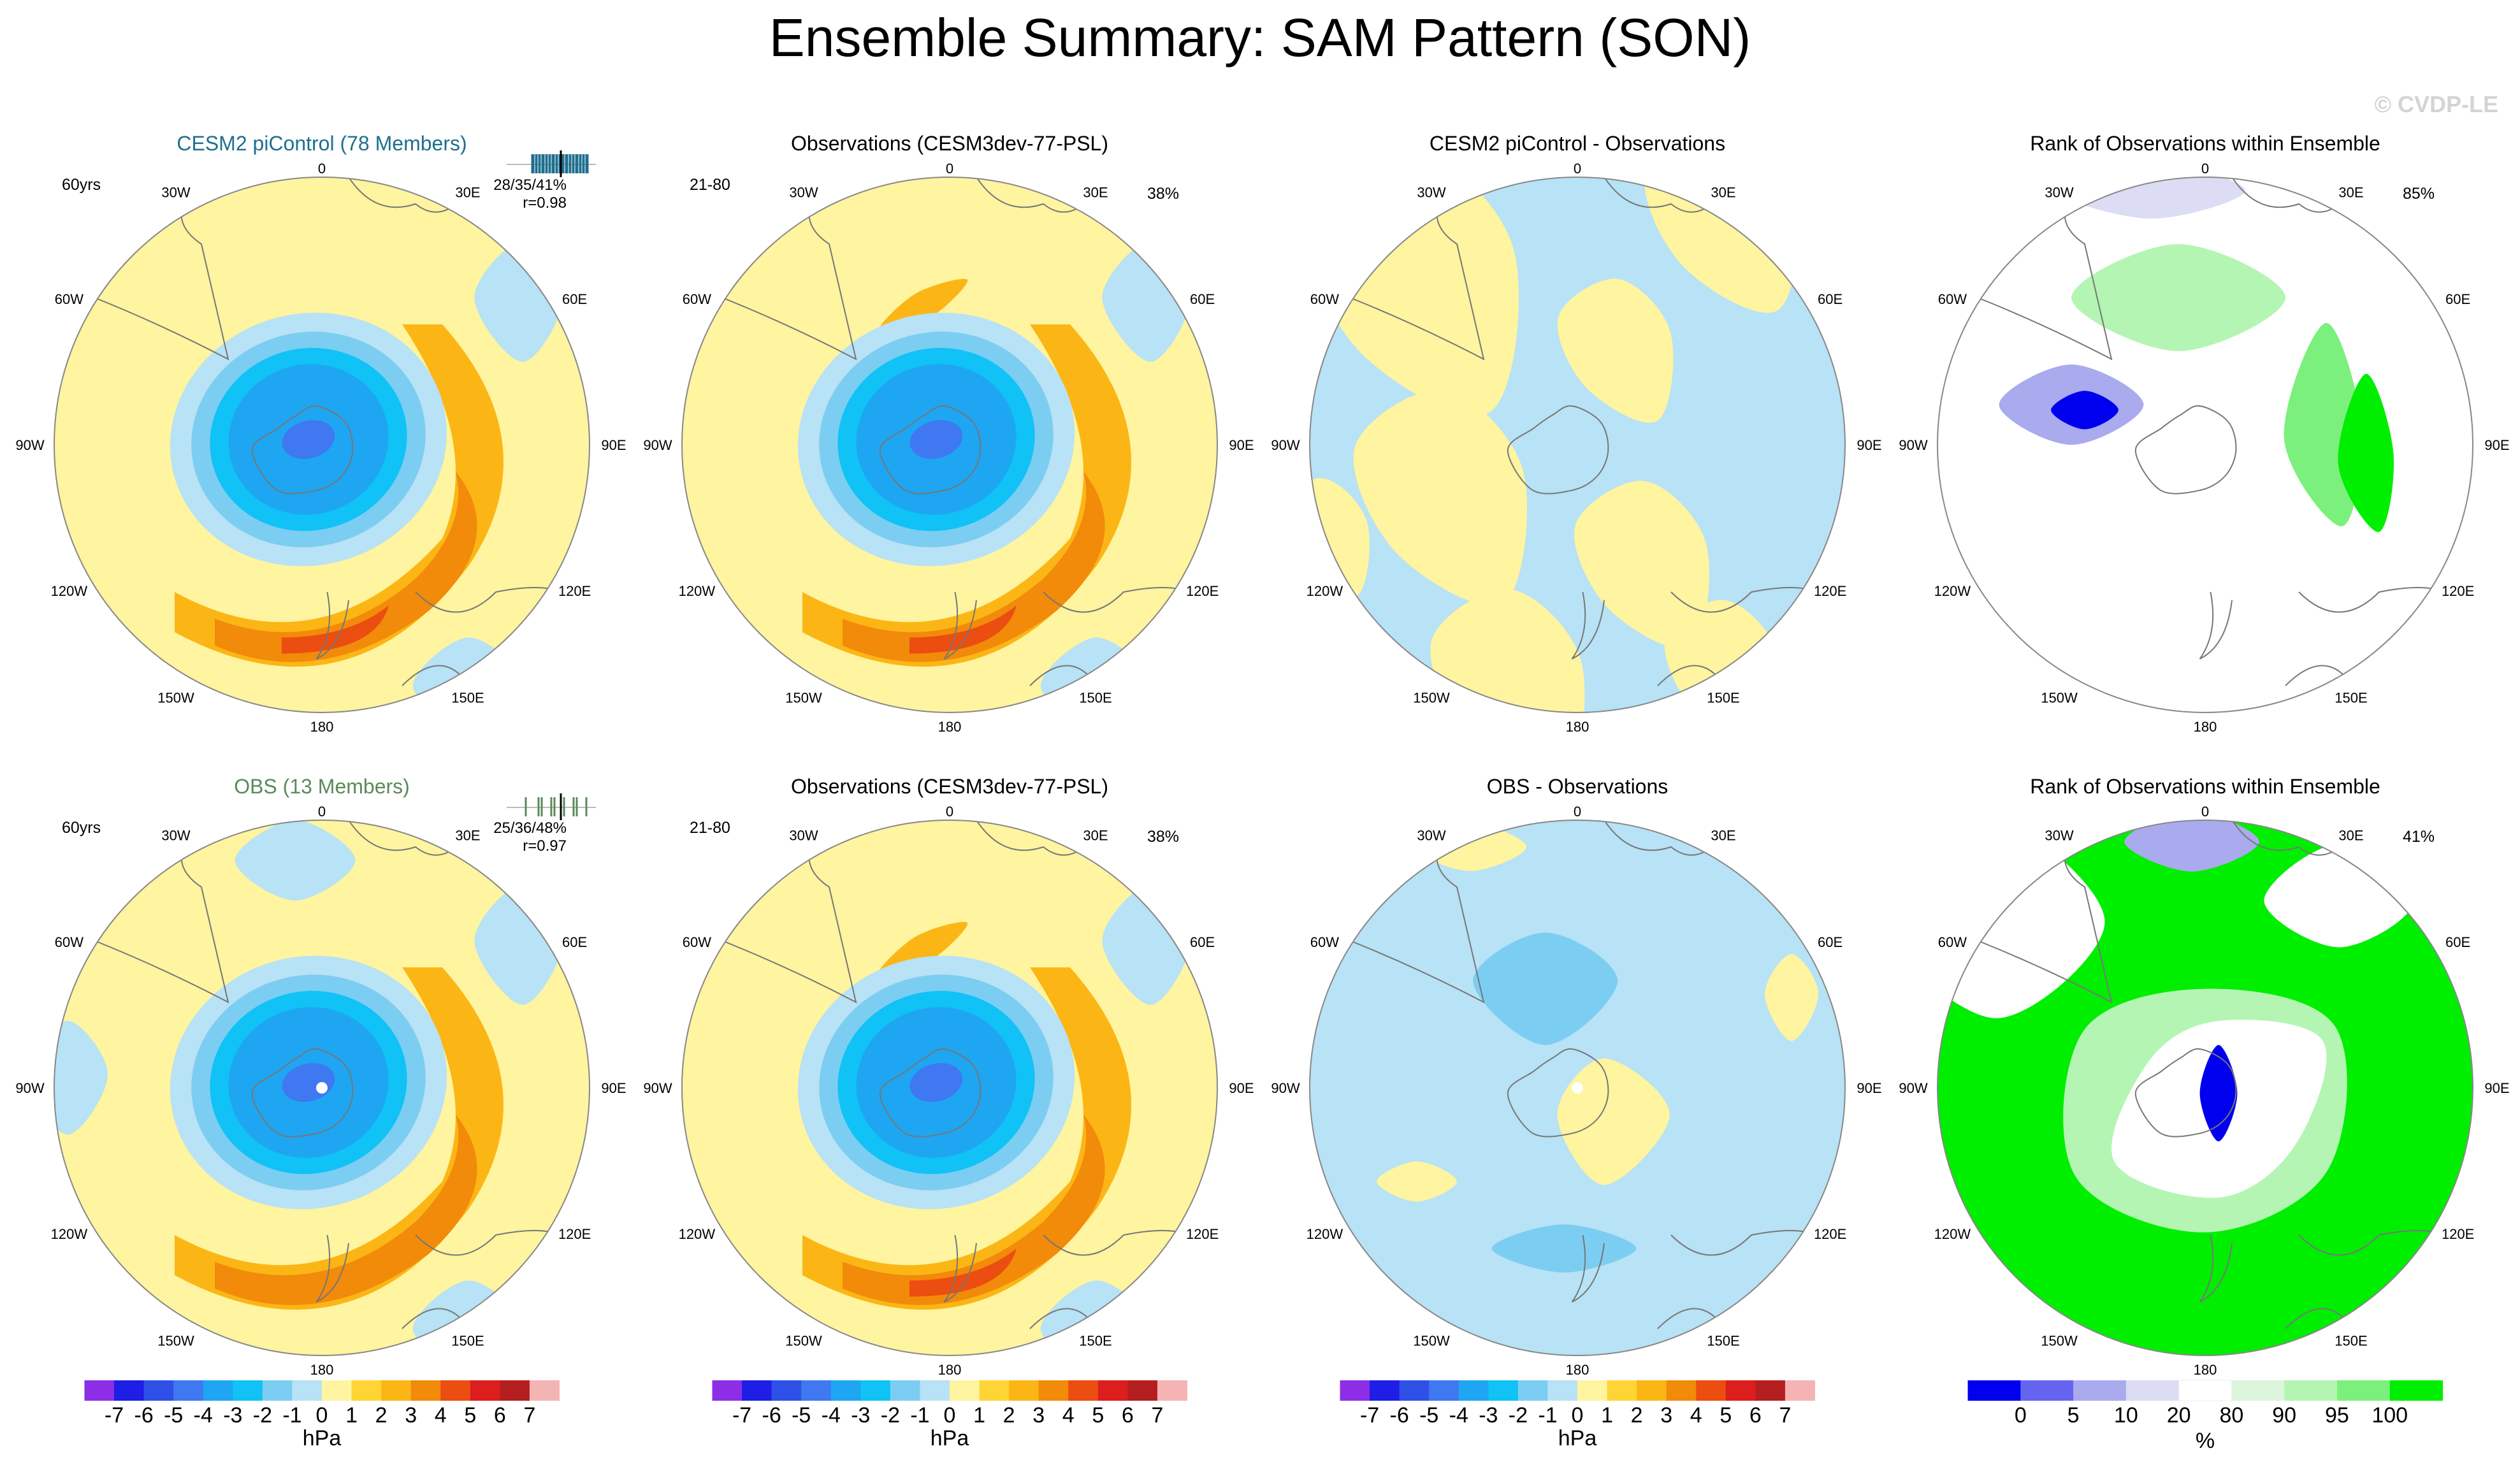 This screenshot has height=1467, width=2520. I want to click on positive-anomaly, so click(339, 1138).